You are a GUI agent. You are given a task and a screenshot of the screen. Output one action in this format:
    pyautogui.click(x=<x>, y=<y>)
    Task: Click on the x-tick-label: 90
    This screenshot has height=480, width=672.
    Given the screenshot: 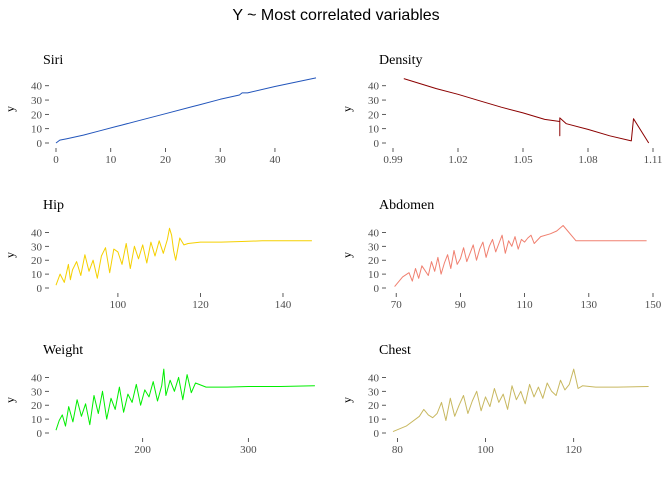 What is the action you would take?
    pyautogui.click(x=461, y=305)
    